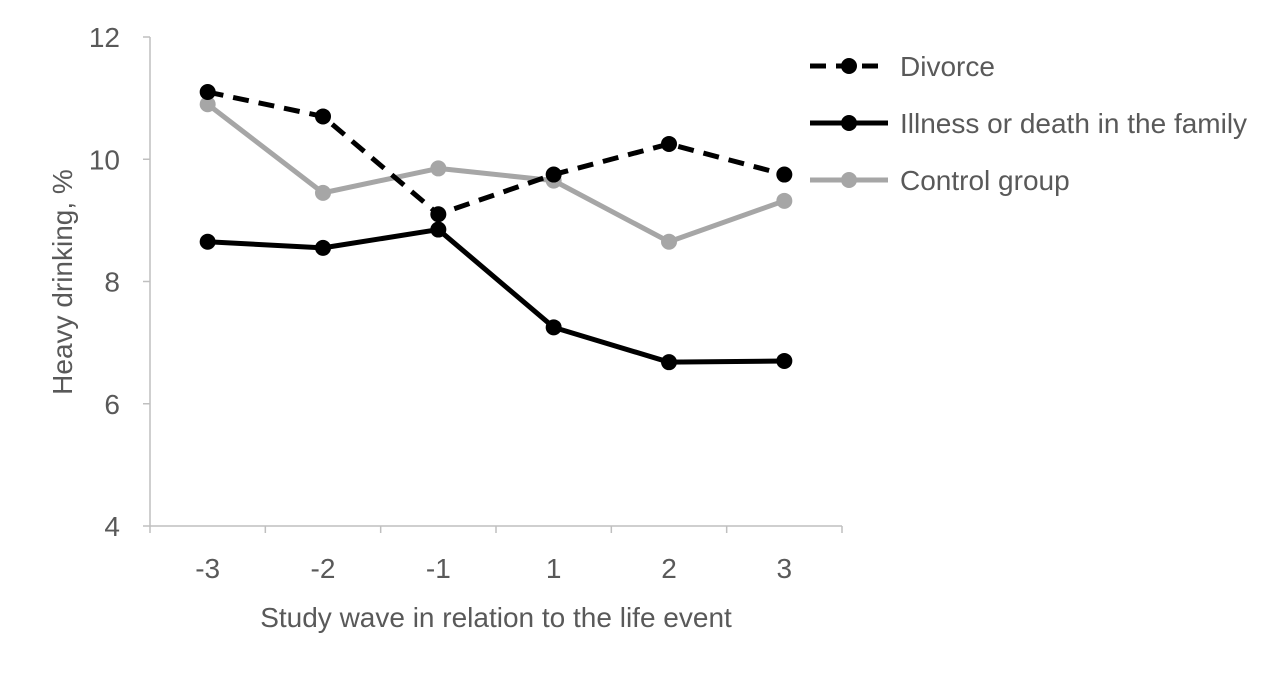 The height and width of the screenshot is (675, 1280). What do you see at coordinates (669, 568) in the screenshot?
I see `x-tick-label: 2` at bounding box center [669, 568].